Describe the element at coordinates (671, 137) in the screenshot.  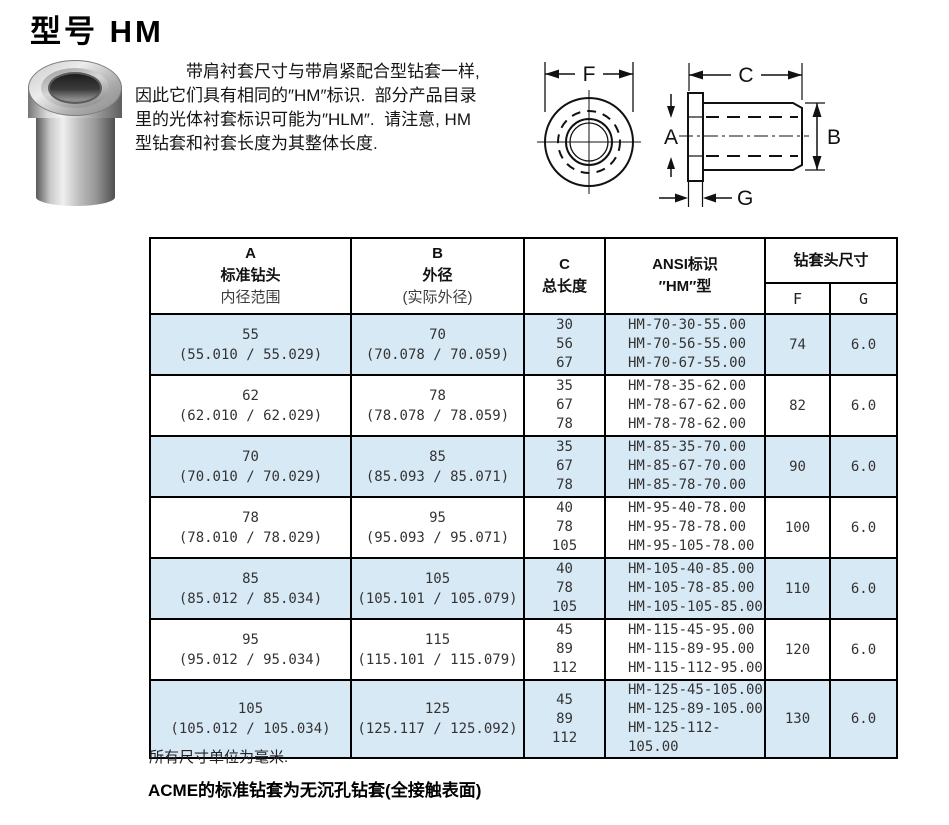
I see `dim-label-a: A` at that location.